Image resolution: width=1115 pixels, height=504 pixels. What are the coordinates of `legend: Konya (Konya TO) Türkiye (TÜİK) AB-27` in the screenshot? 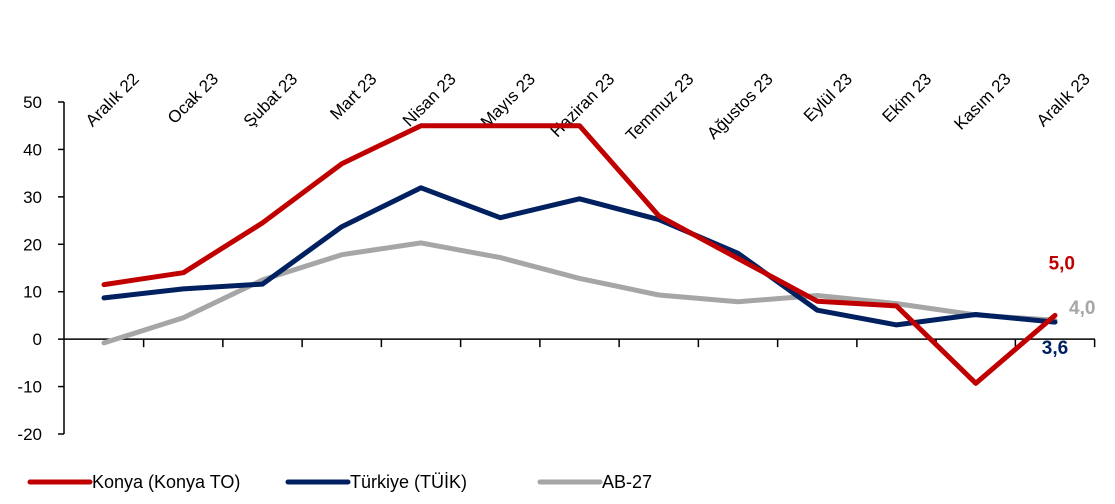 It's located at (339, 482).